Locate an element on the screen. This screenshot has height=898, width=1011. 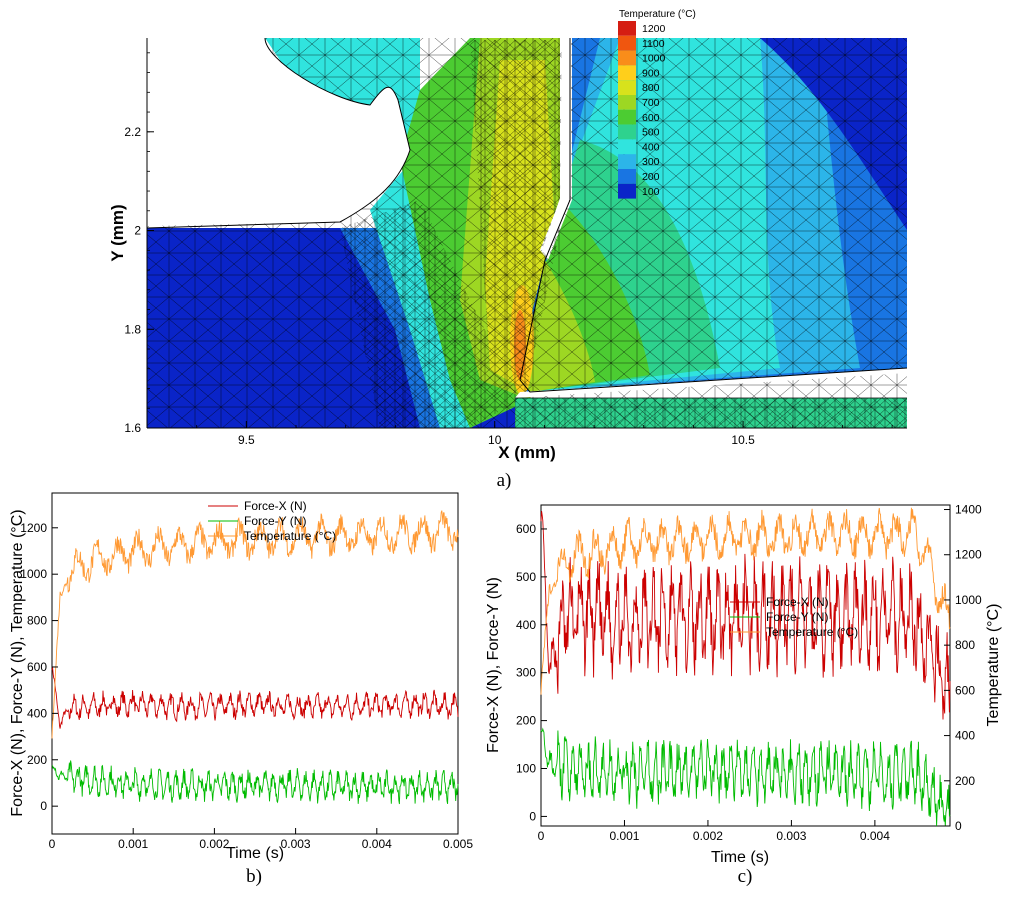
legend-level-label: 400 is located at coordinates (651, 147).